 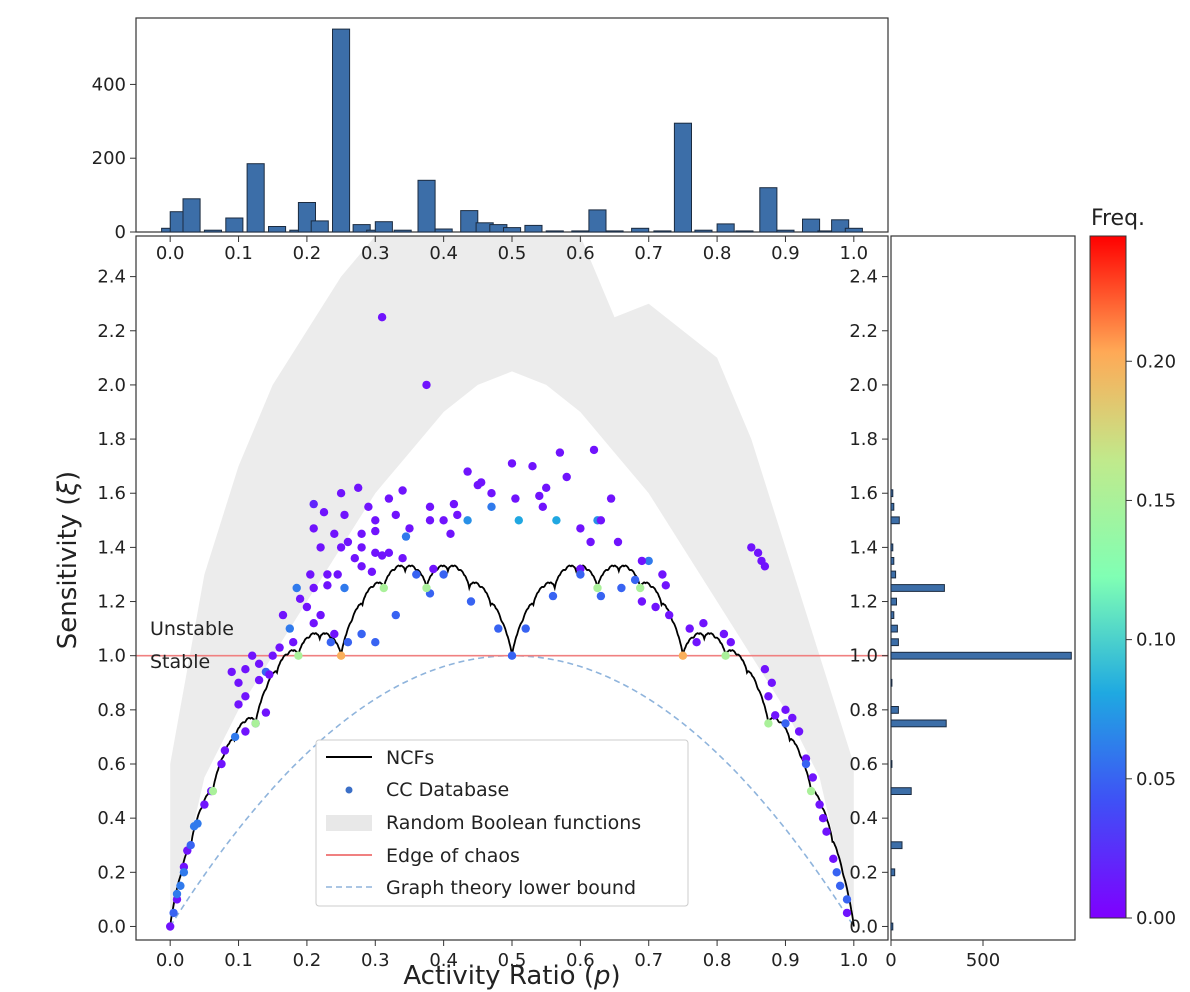 What do you see at coordinates (111, 493) in the screenshot?
I see `y-tick-label: 1.6` at bounding box center [111, 493].